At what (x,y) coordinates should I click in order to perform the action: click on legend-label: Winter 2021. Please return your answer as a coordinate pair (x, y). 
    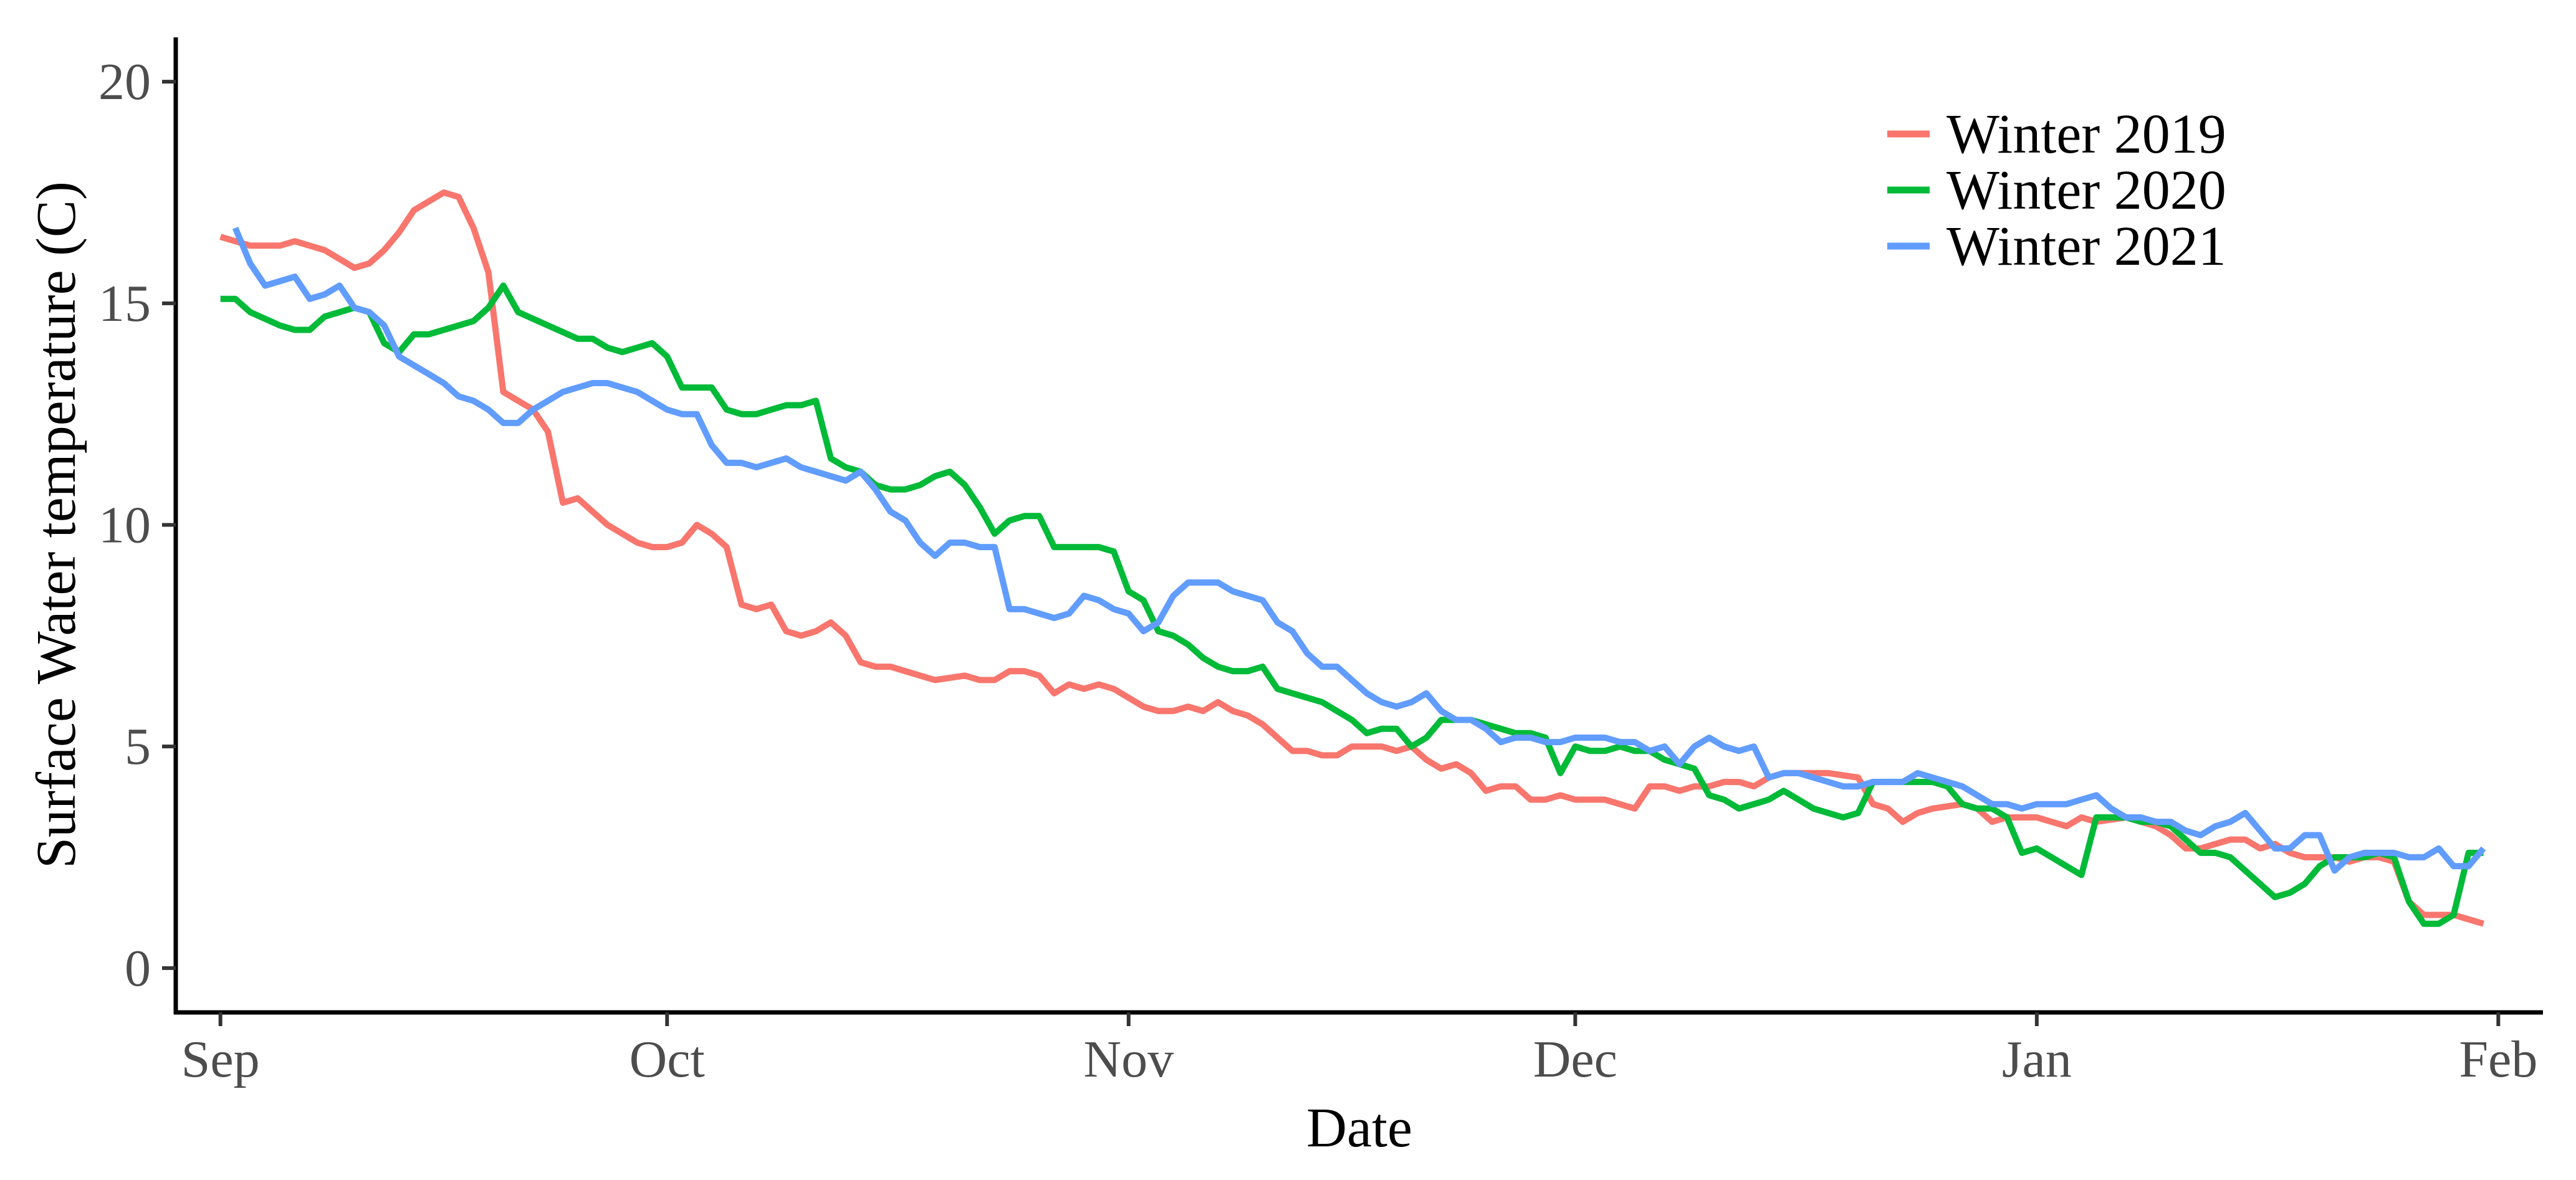
    Looking at the image, I should click on (2086, 246).